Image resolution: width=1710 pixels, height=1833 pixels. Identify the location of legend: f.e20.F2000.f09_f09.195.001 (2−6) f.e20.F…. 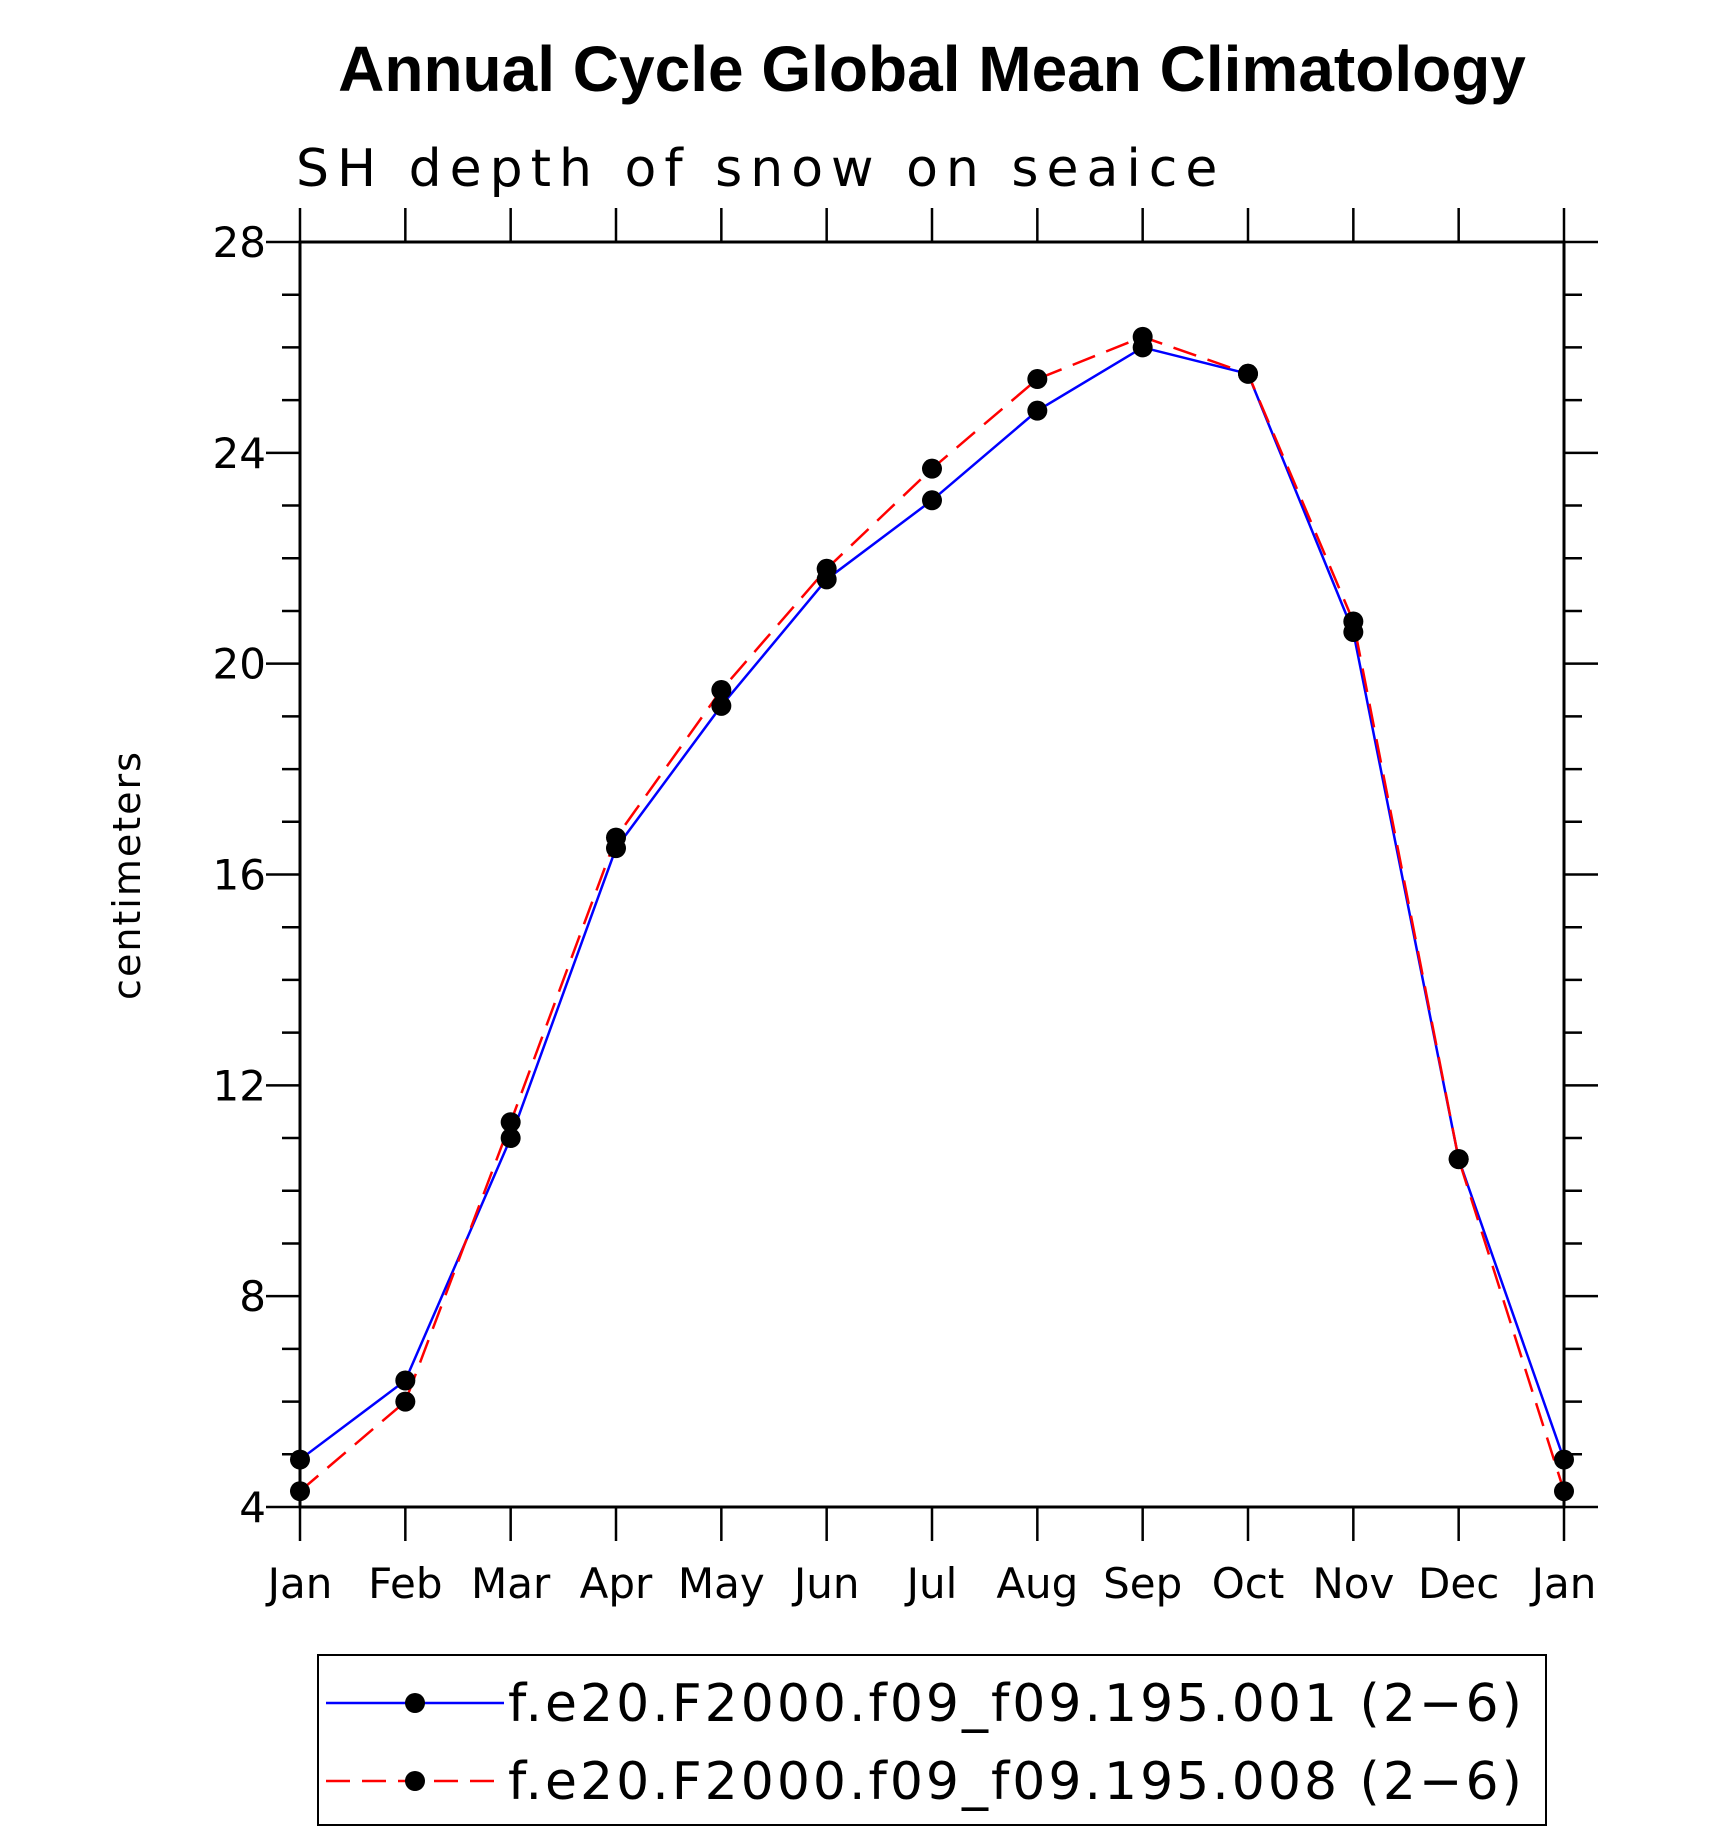
(932, 1740).